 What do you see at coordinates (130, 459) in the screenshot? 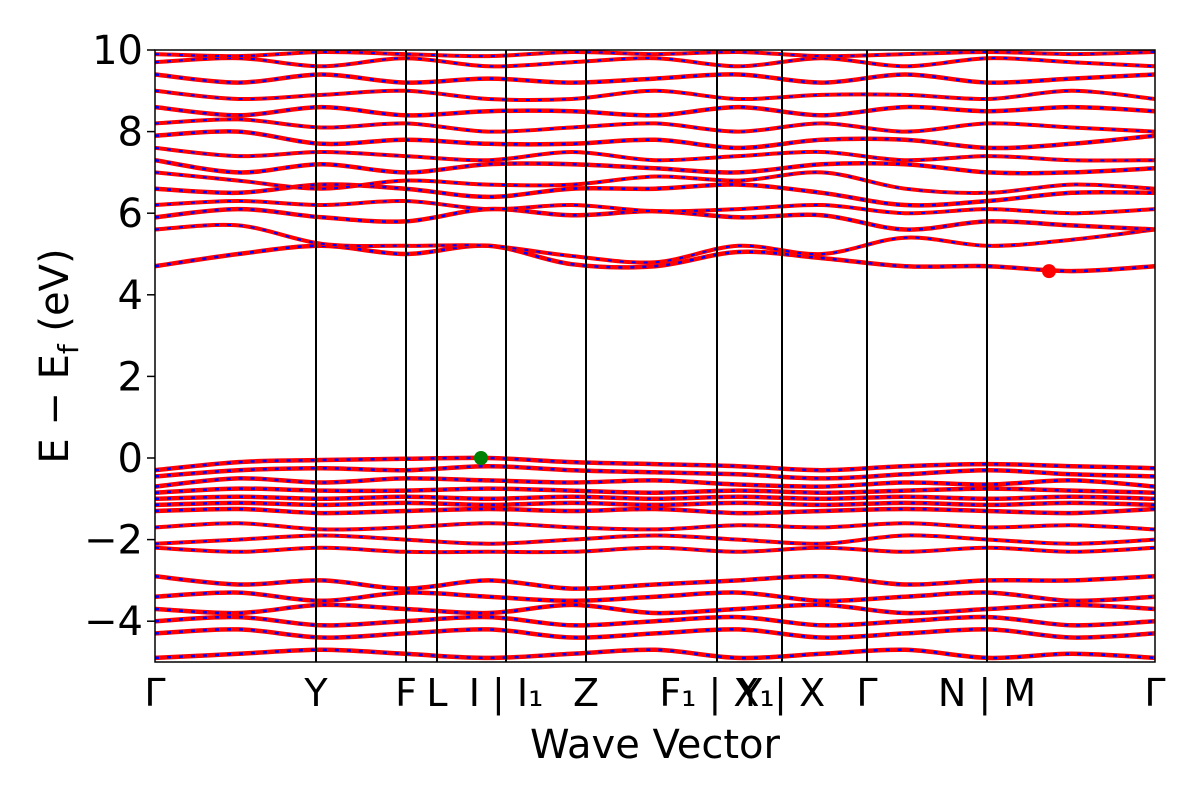
I see `y-tick-label-2: 0` at bounding box center [130, 459].